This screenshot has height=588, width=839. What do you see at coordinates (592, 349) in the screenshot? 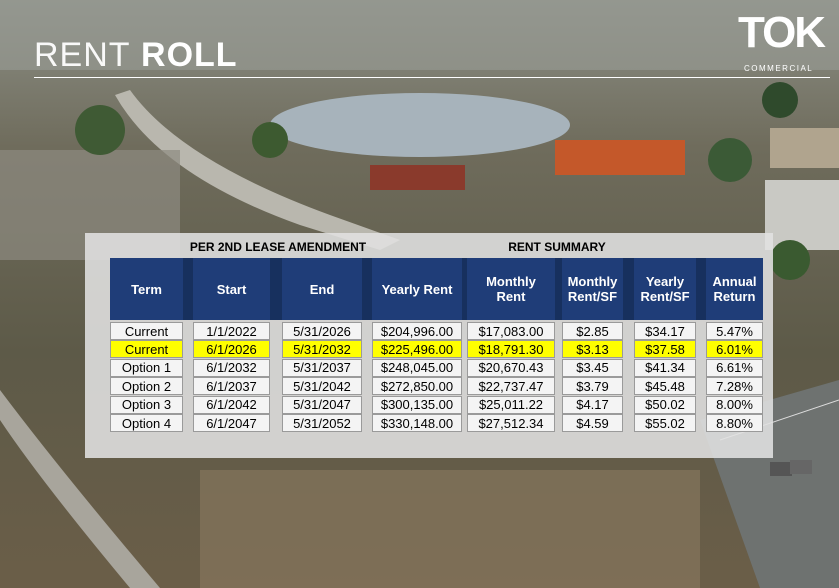
I see `table-cell: $3.13` at bounding box center [592, 349].